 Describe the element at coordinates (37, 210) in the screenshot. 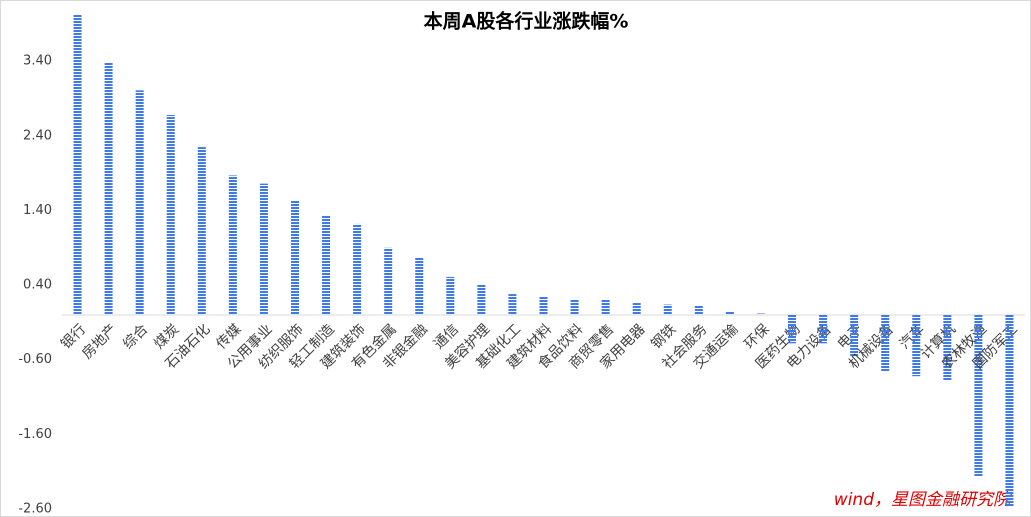

I see `y-tick-label: 1.40` at that location.